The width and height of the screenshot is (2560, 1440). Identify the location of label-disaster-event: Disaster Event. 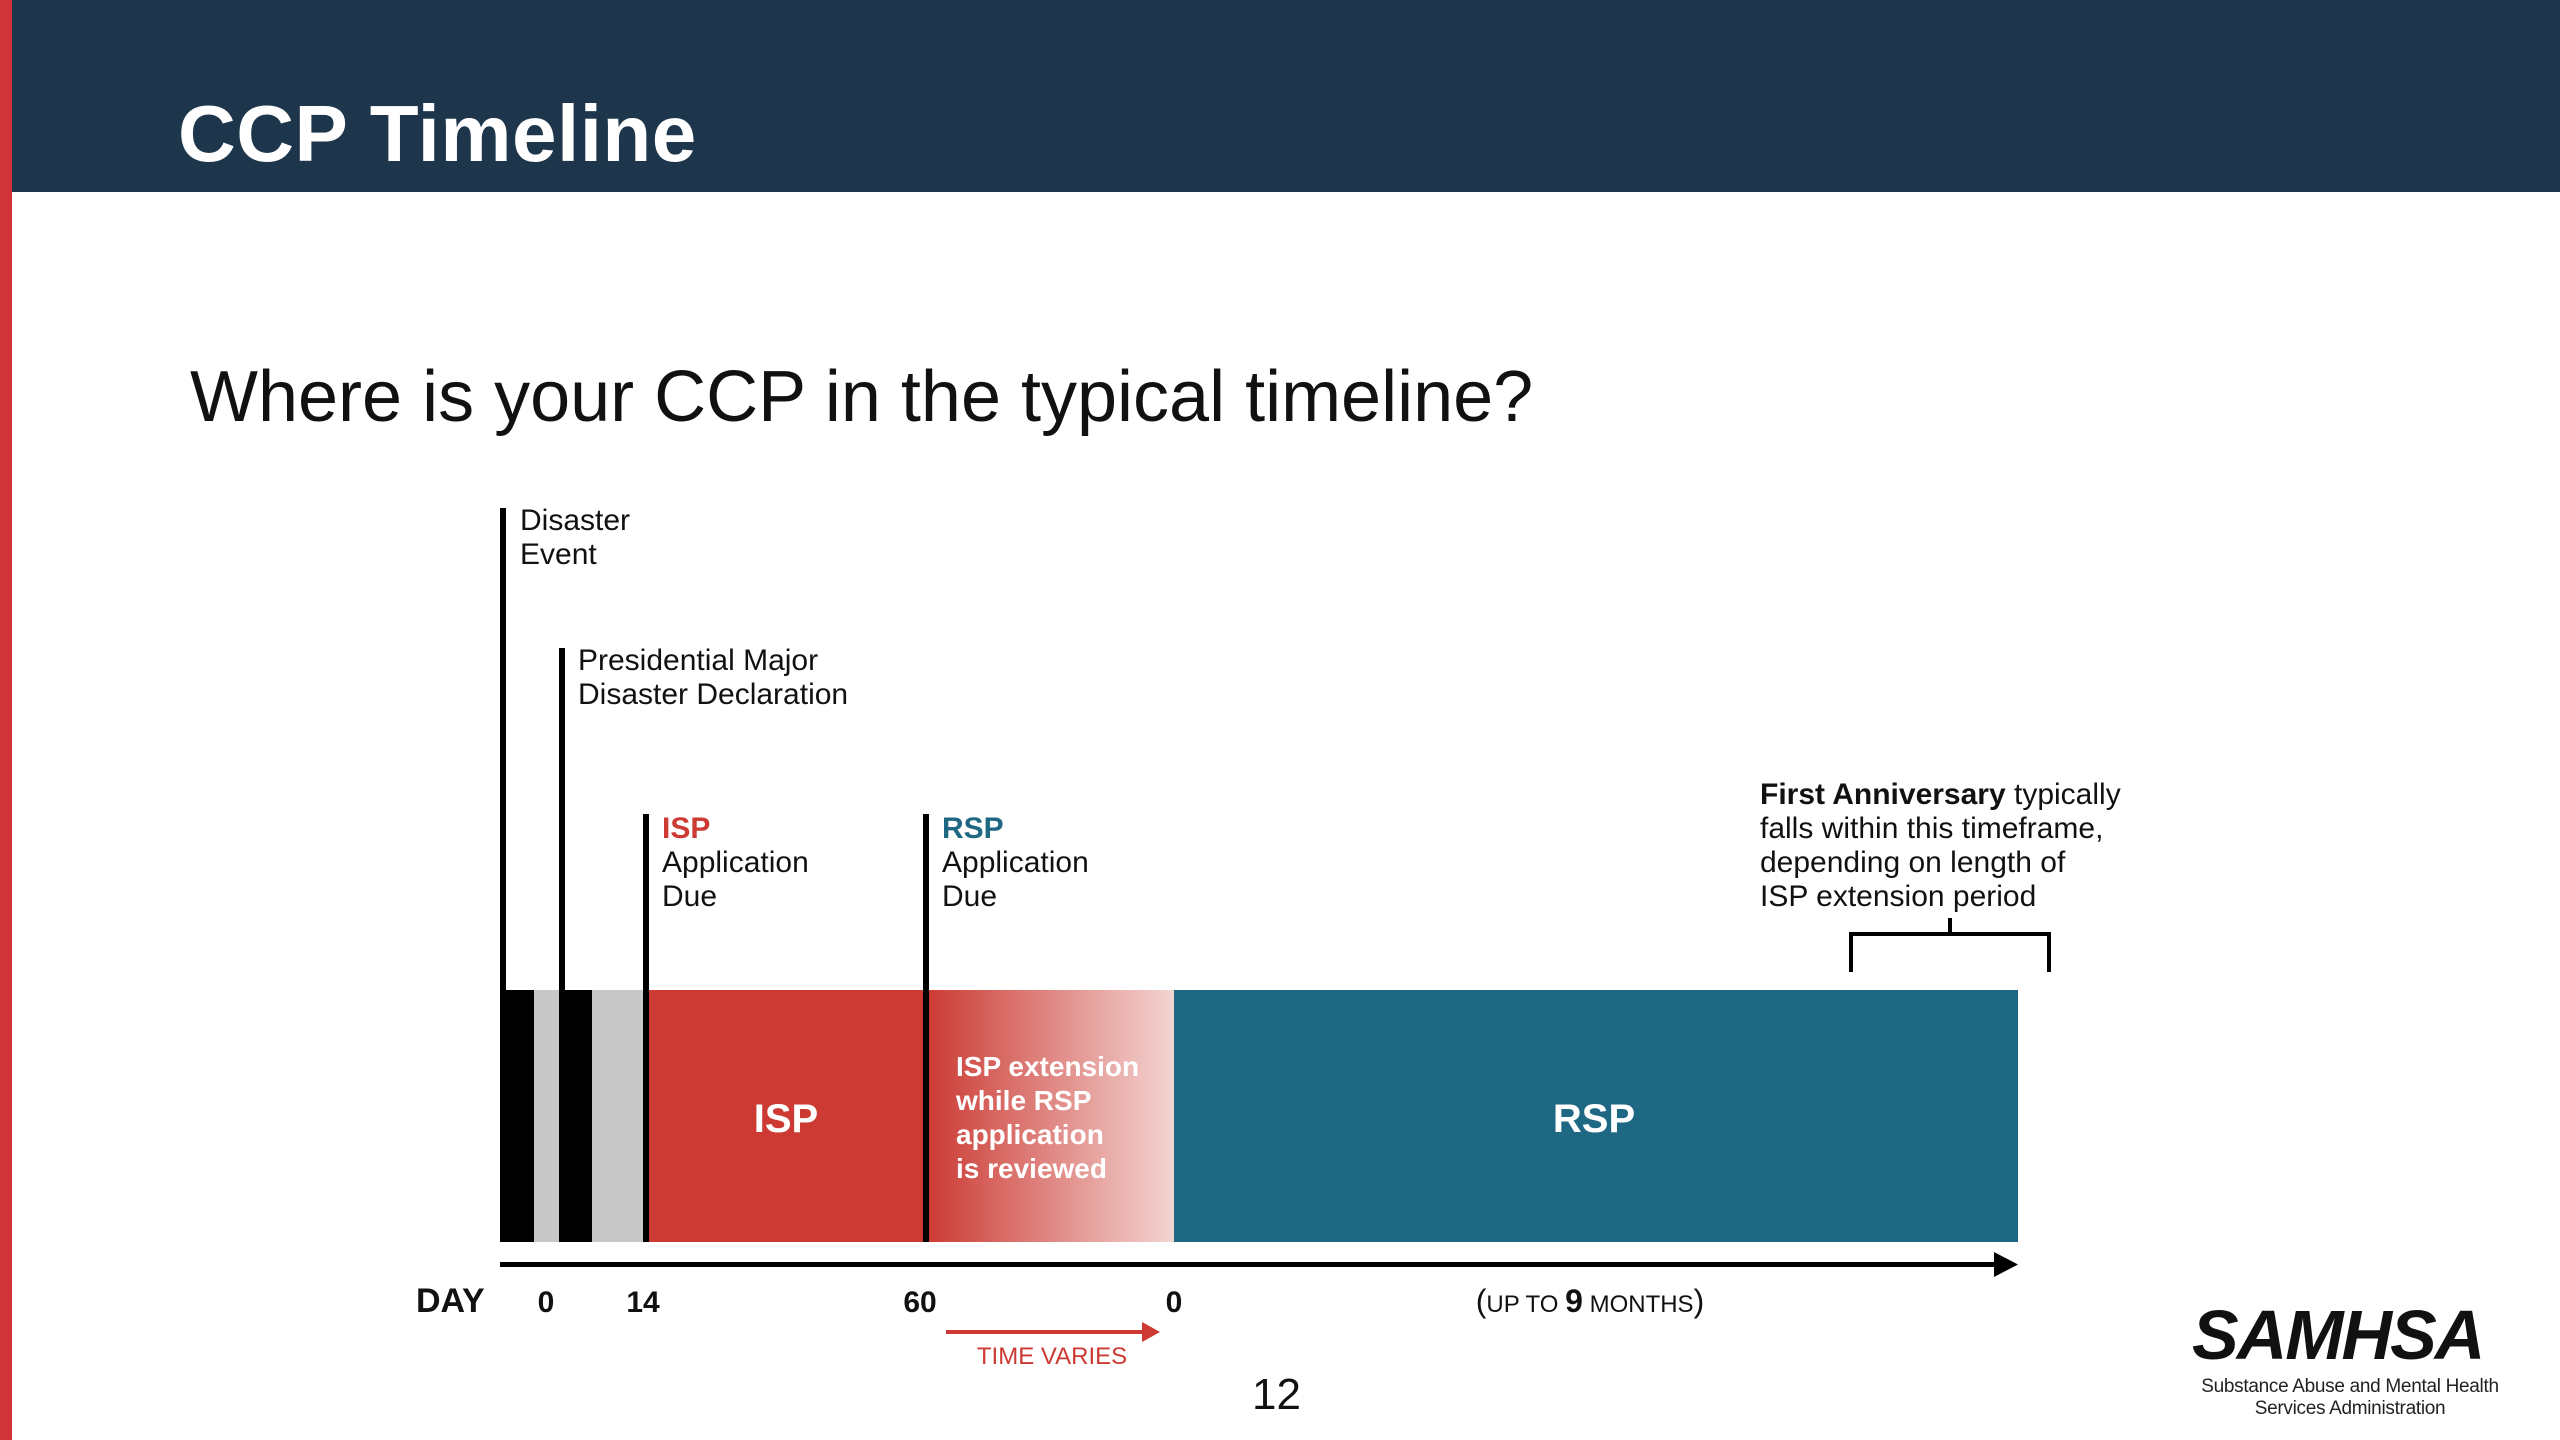
(579, 537).